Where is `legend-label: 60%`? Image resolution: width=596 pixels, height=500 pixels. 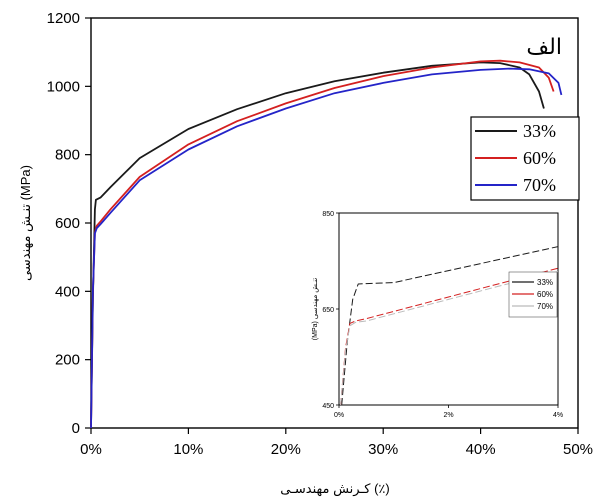
legend-label: 60% is located at coordinates (539, 158).